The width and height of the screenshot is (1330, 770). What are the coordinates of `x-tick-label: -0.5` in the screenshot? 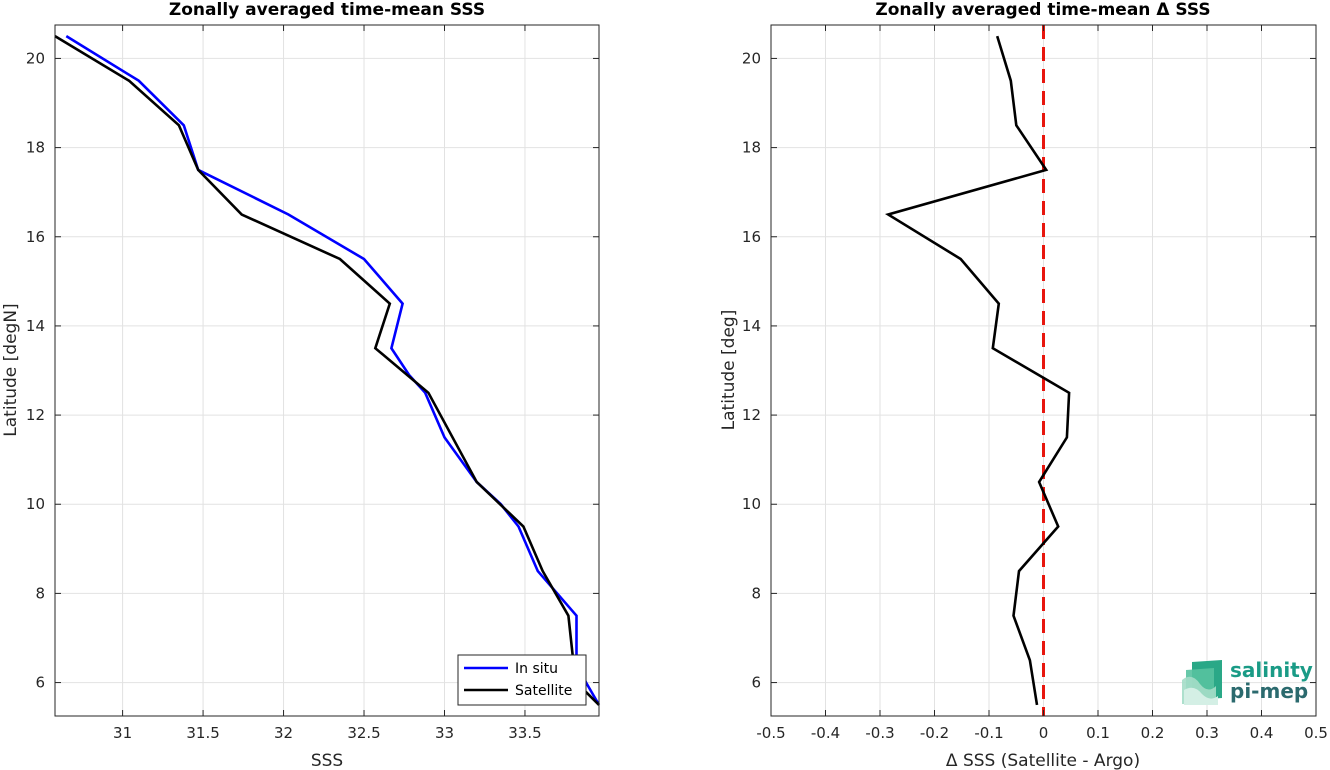 It's located at (770, 733).